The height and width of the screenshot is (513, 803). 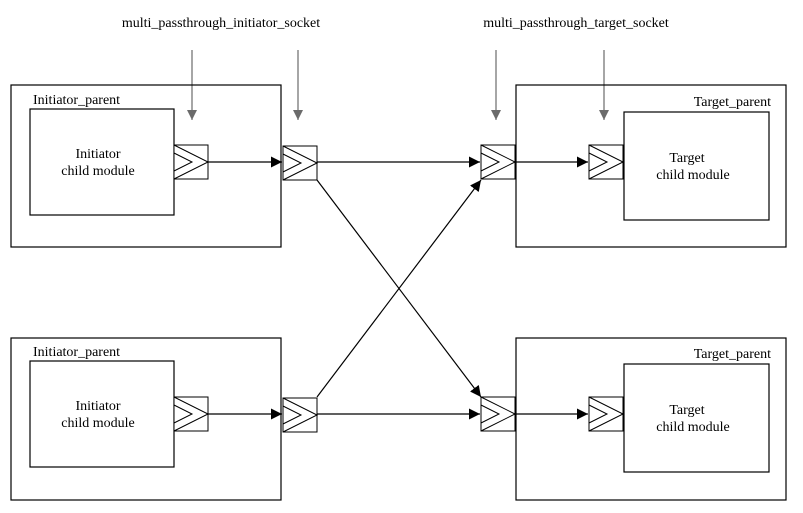 What do you see at coordinates (576, 23) in the screenshot?
I see `target-socket-label: multi_passthrough_target_socket` at bounding box center [576, 23].